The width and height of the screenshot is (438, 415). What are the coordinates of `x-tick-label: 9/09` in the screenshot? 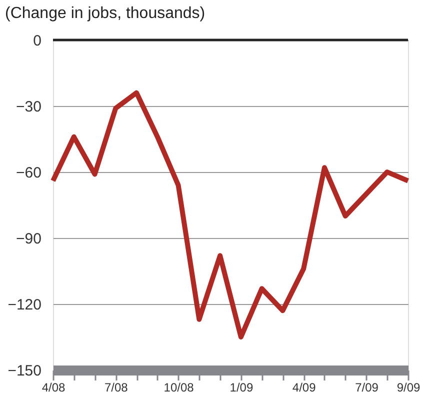 It's located at (408, 387).